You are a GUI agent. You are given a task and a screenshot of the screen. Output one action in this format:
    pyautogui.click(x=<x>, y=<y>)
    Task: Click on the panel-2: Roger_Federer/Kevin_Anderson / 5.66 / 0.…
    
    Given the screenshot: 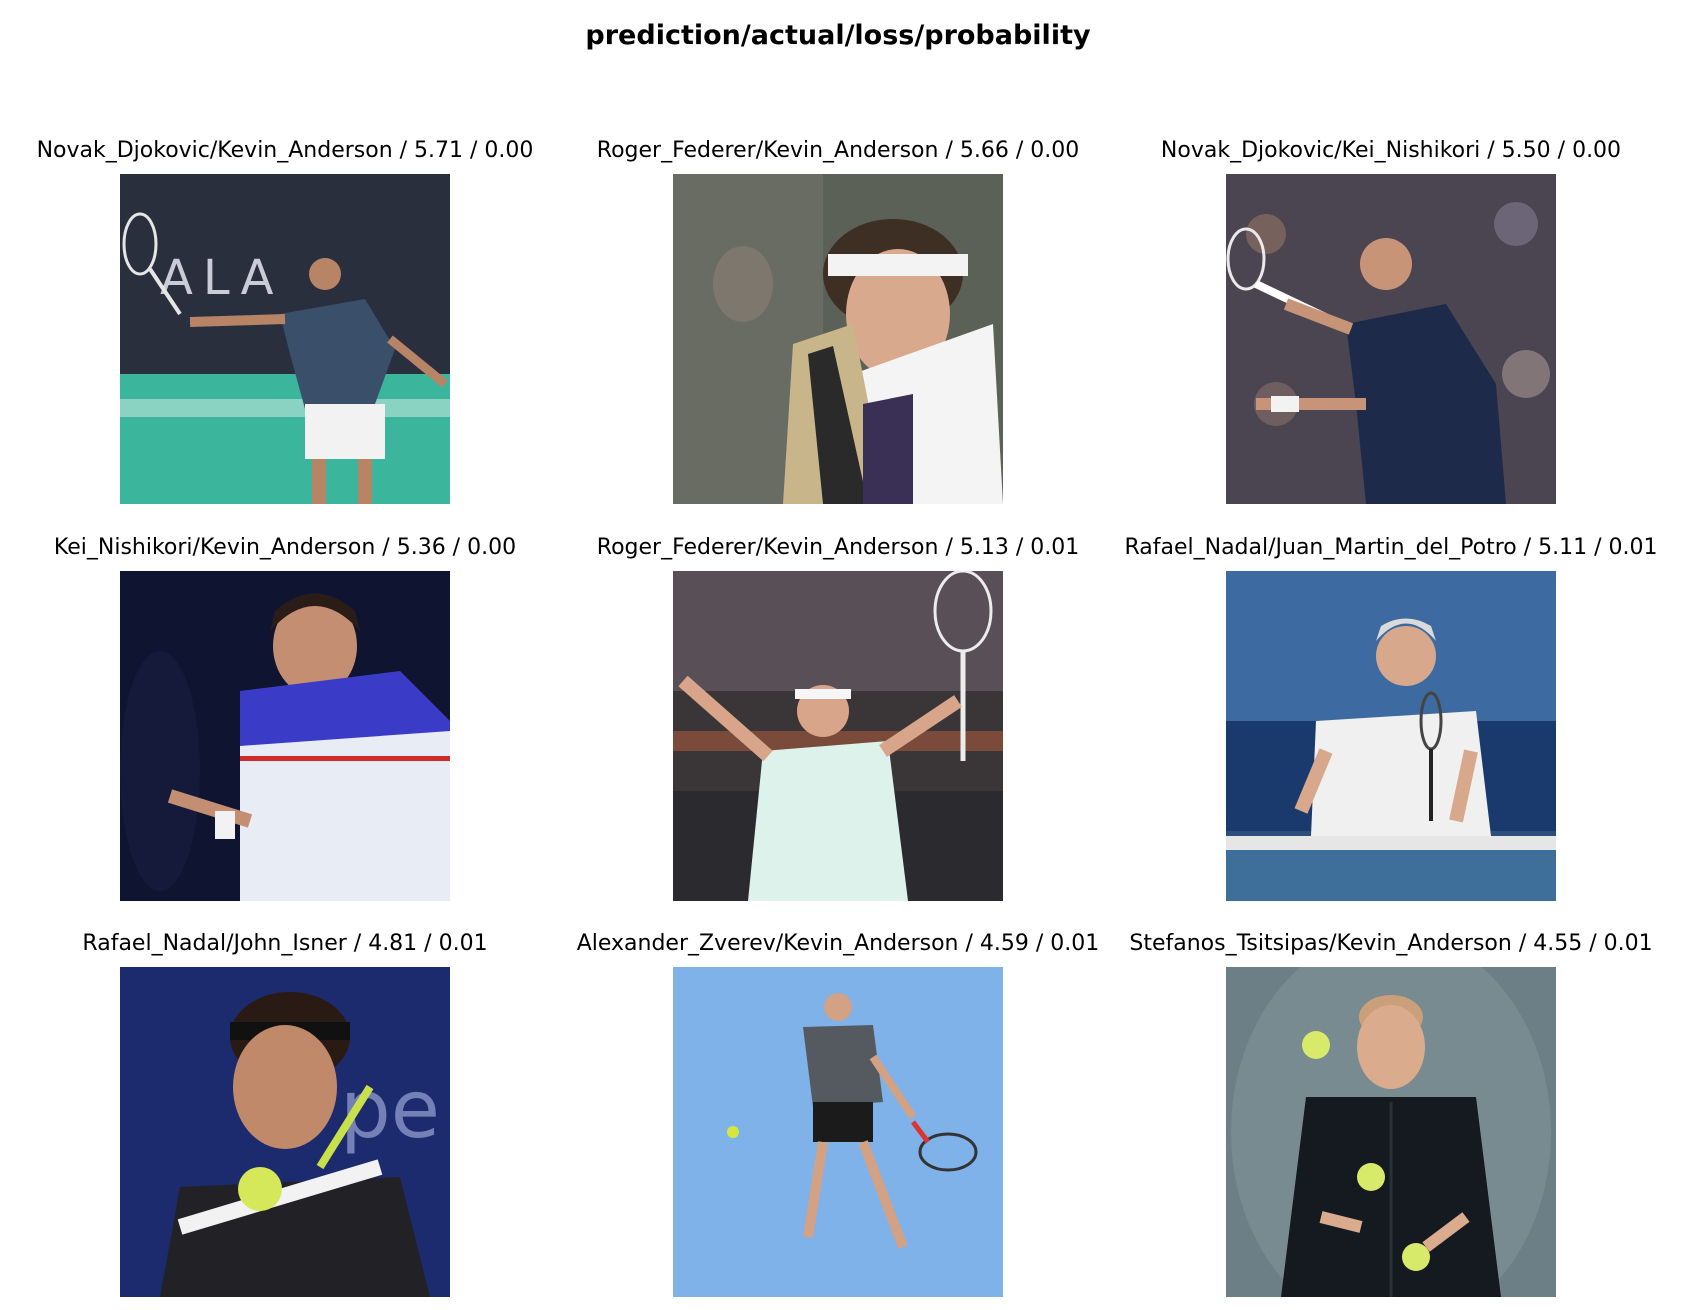 What is the action you would take?
    pyautogui.click(x=838, y=321)
    